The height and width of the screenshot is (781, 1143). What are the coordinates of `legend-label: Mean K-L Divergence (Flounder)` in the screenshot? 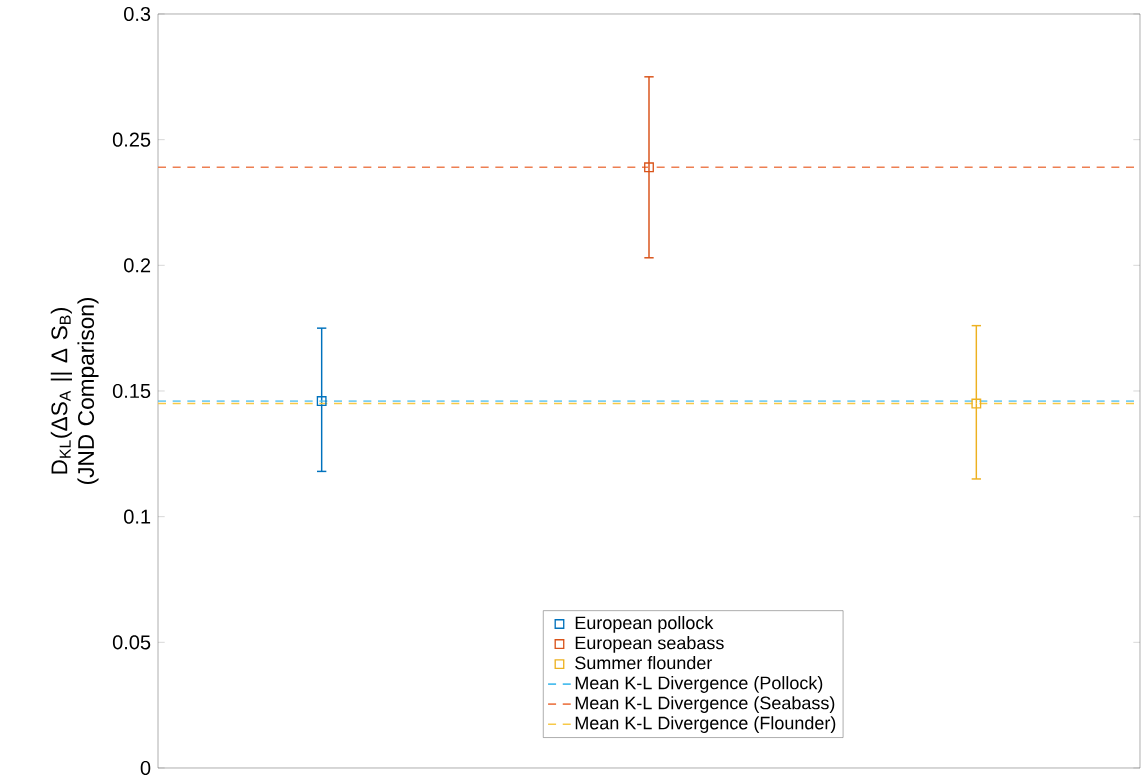 It's located at (705, 724).